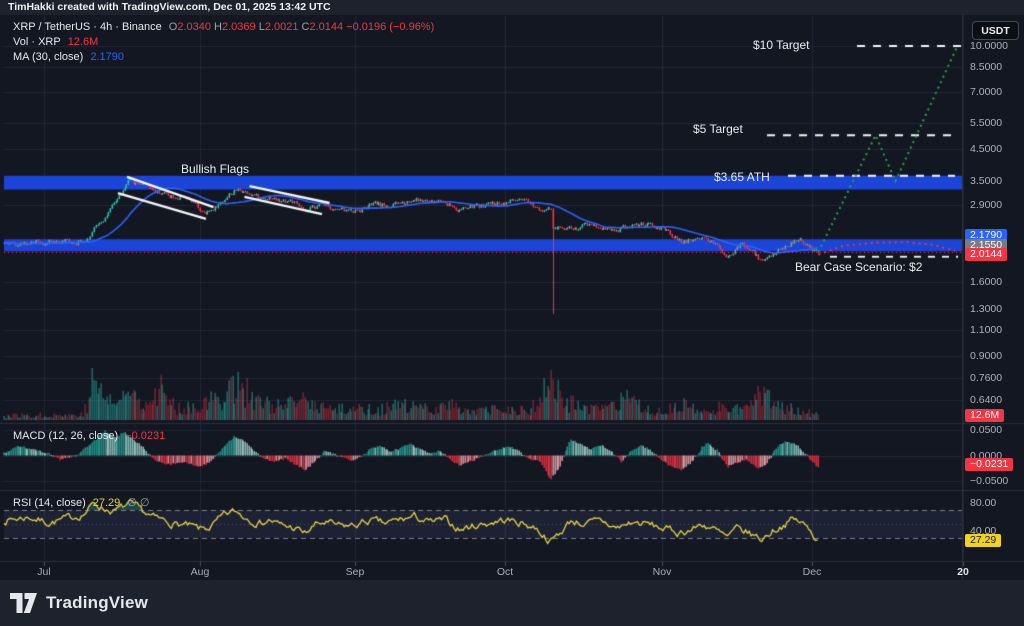  I want to click on price-badge: 2.1790, so click(986, 235).